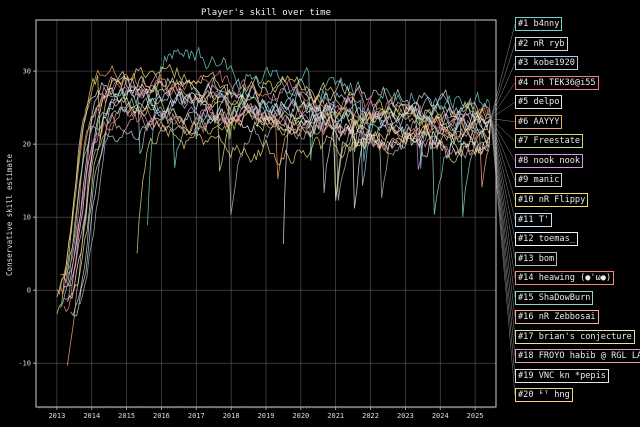 This screenshot has width=640, height=427. What do you see at coordinates (300, 416) in the screenshot?
I see `x-tick-label: 2020` at bounding box center [300, 416].